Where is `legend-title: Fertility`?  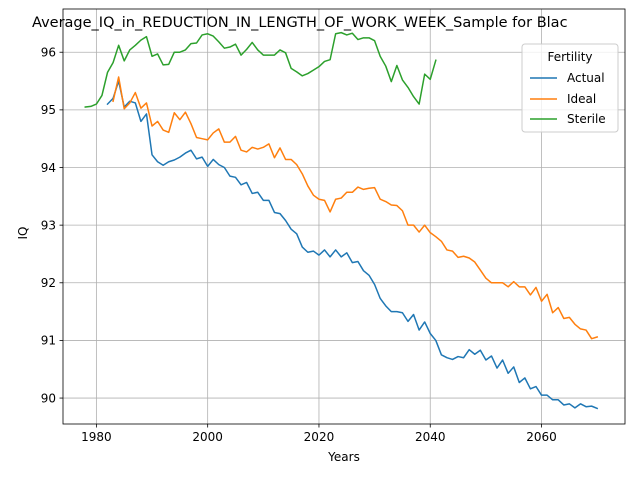 legend-title: Fertility is located at coordinates (569, 57).